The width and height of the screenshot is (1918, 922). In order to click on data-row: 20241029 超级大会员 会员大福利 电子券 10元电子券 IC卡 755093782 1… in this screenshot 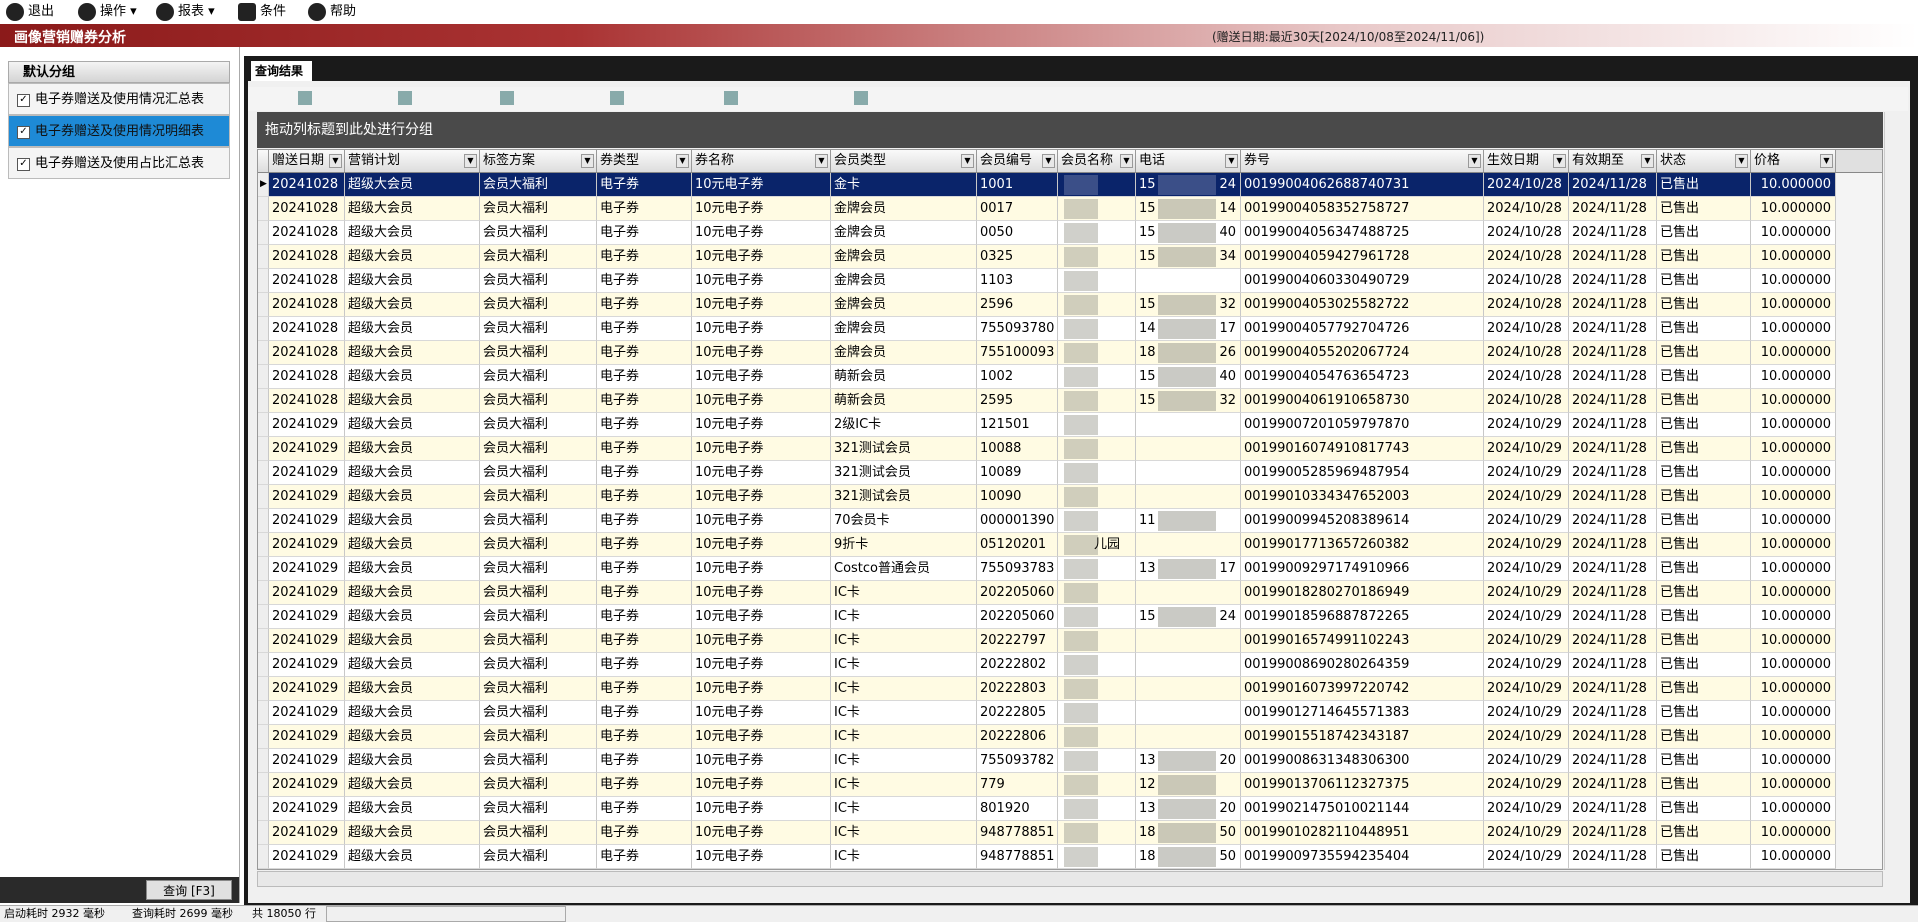, I will do `click(1047, 761)`.